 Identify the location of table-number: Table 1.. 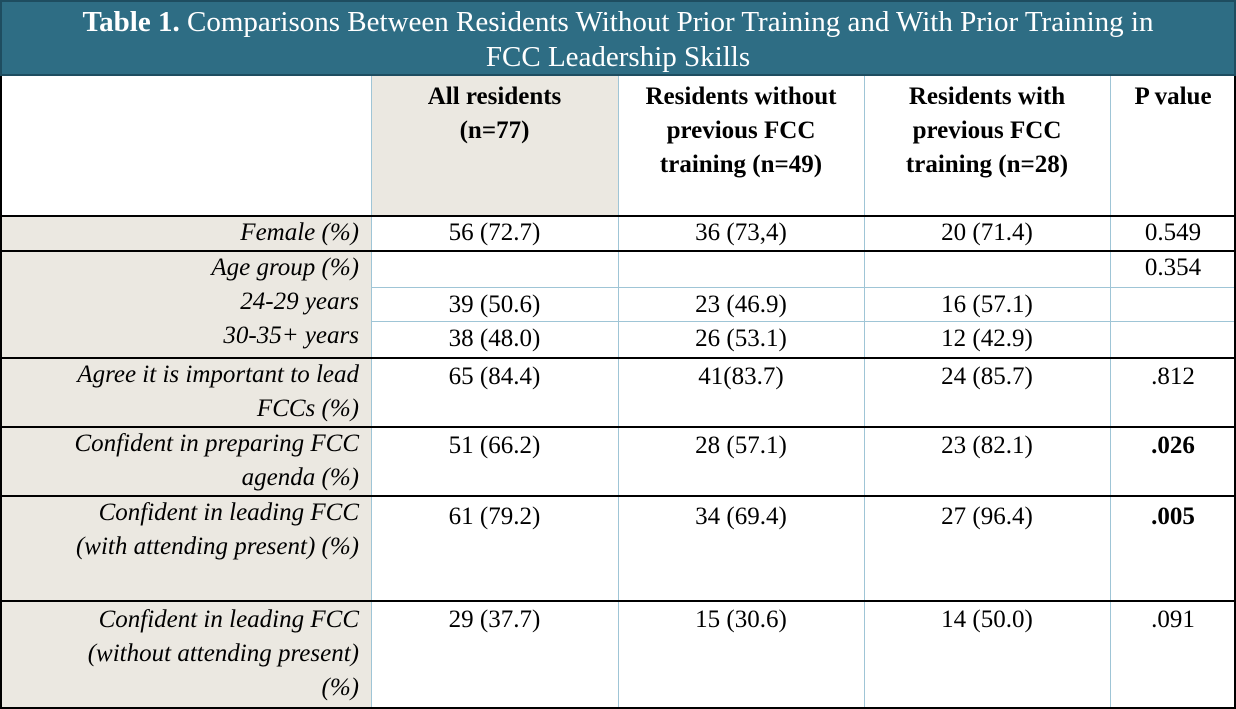
(131, 22).